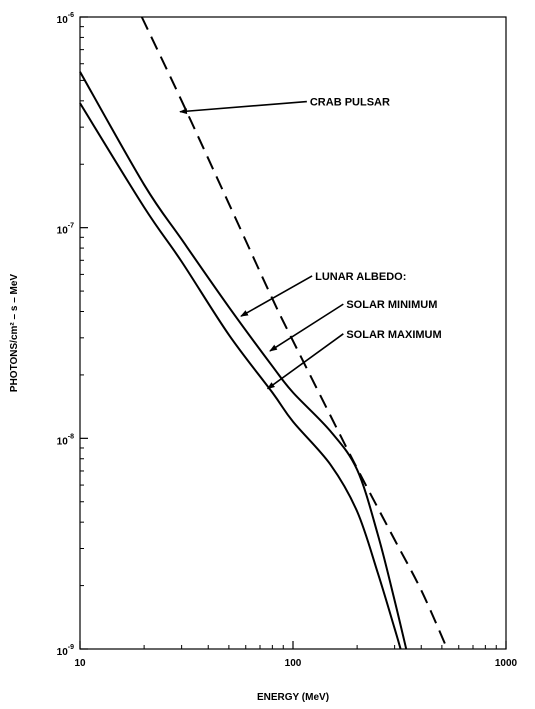 Image resolution: width=535 pixels, height=709 pixels. What do you see at coordinates (391, 305) in the screenshot?
I see `annotation-label: SOLAR MINIMUM` at bounding box center [391, 305].